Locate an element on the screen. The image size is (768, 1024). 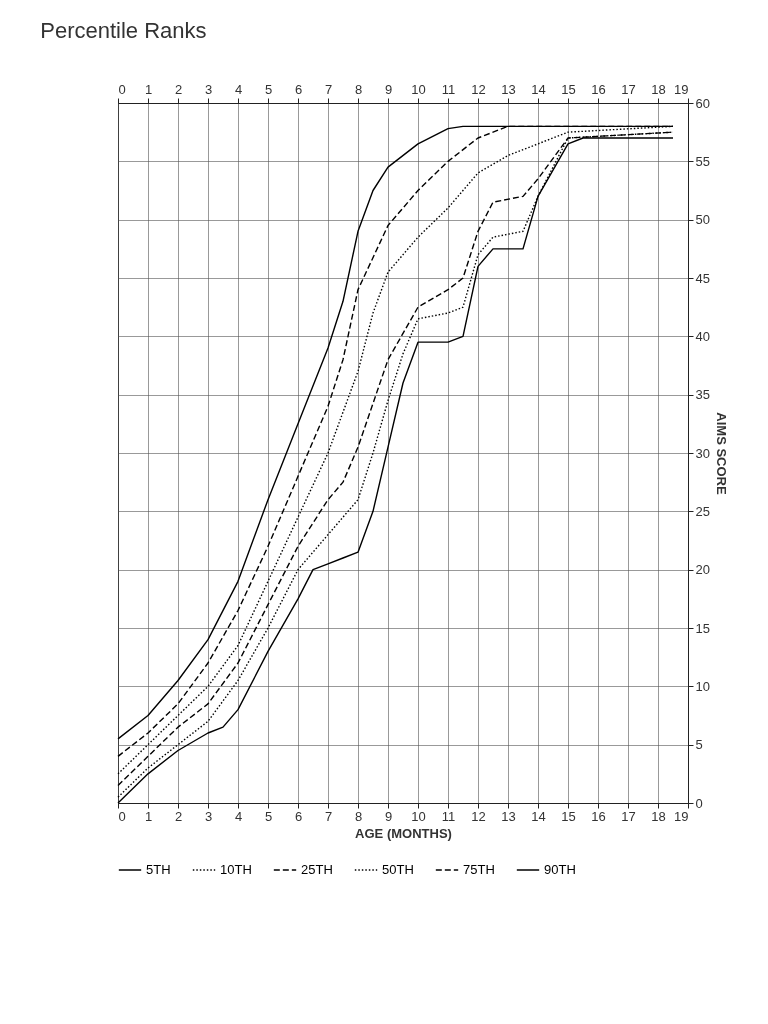
x2-tick-label: 4 is located at coordinates (238, 89).